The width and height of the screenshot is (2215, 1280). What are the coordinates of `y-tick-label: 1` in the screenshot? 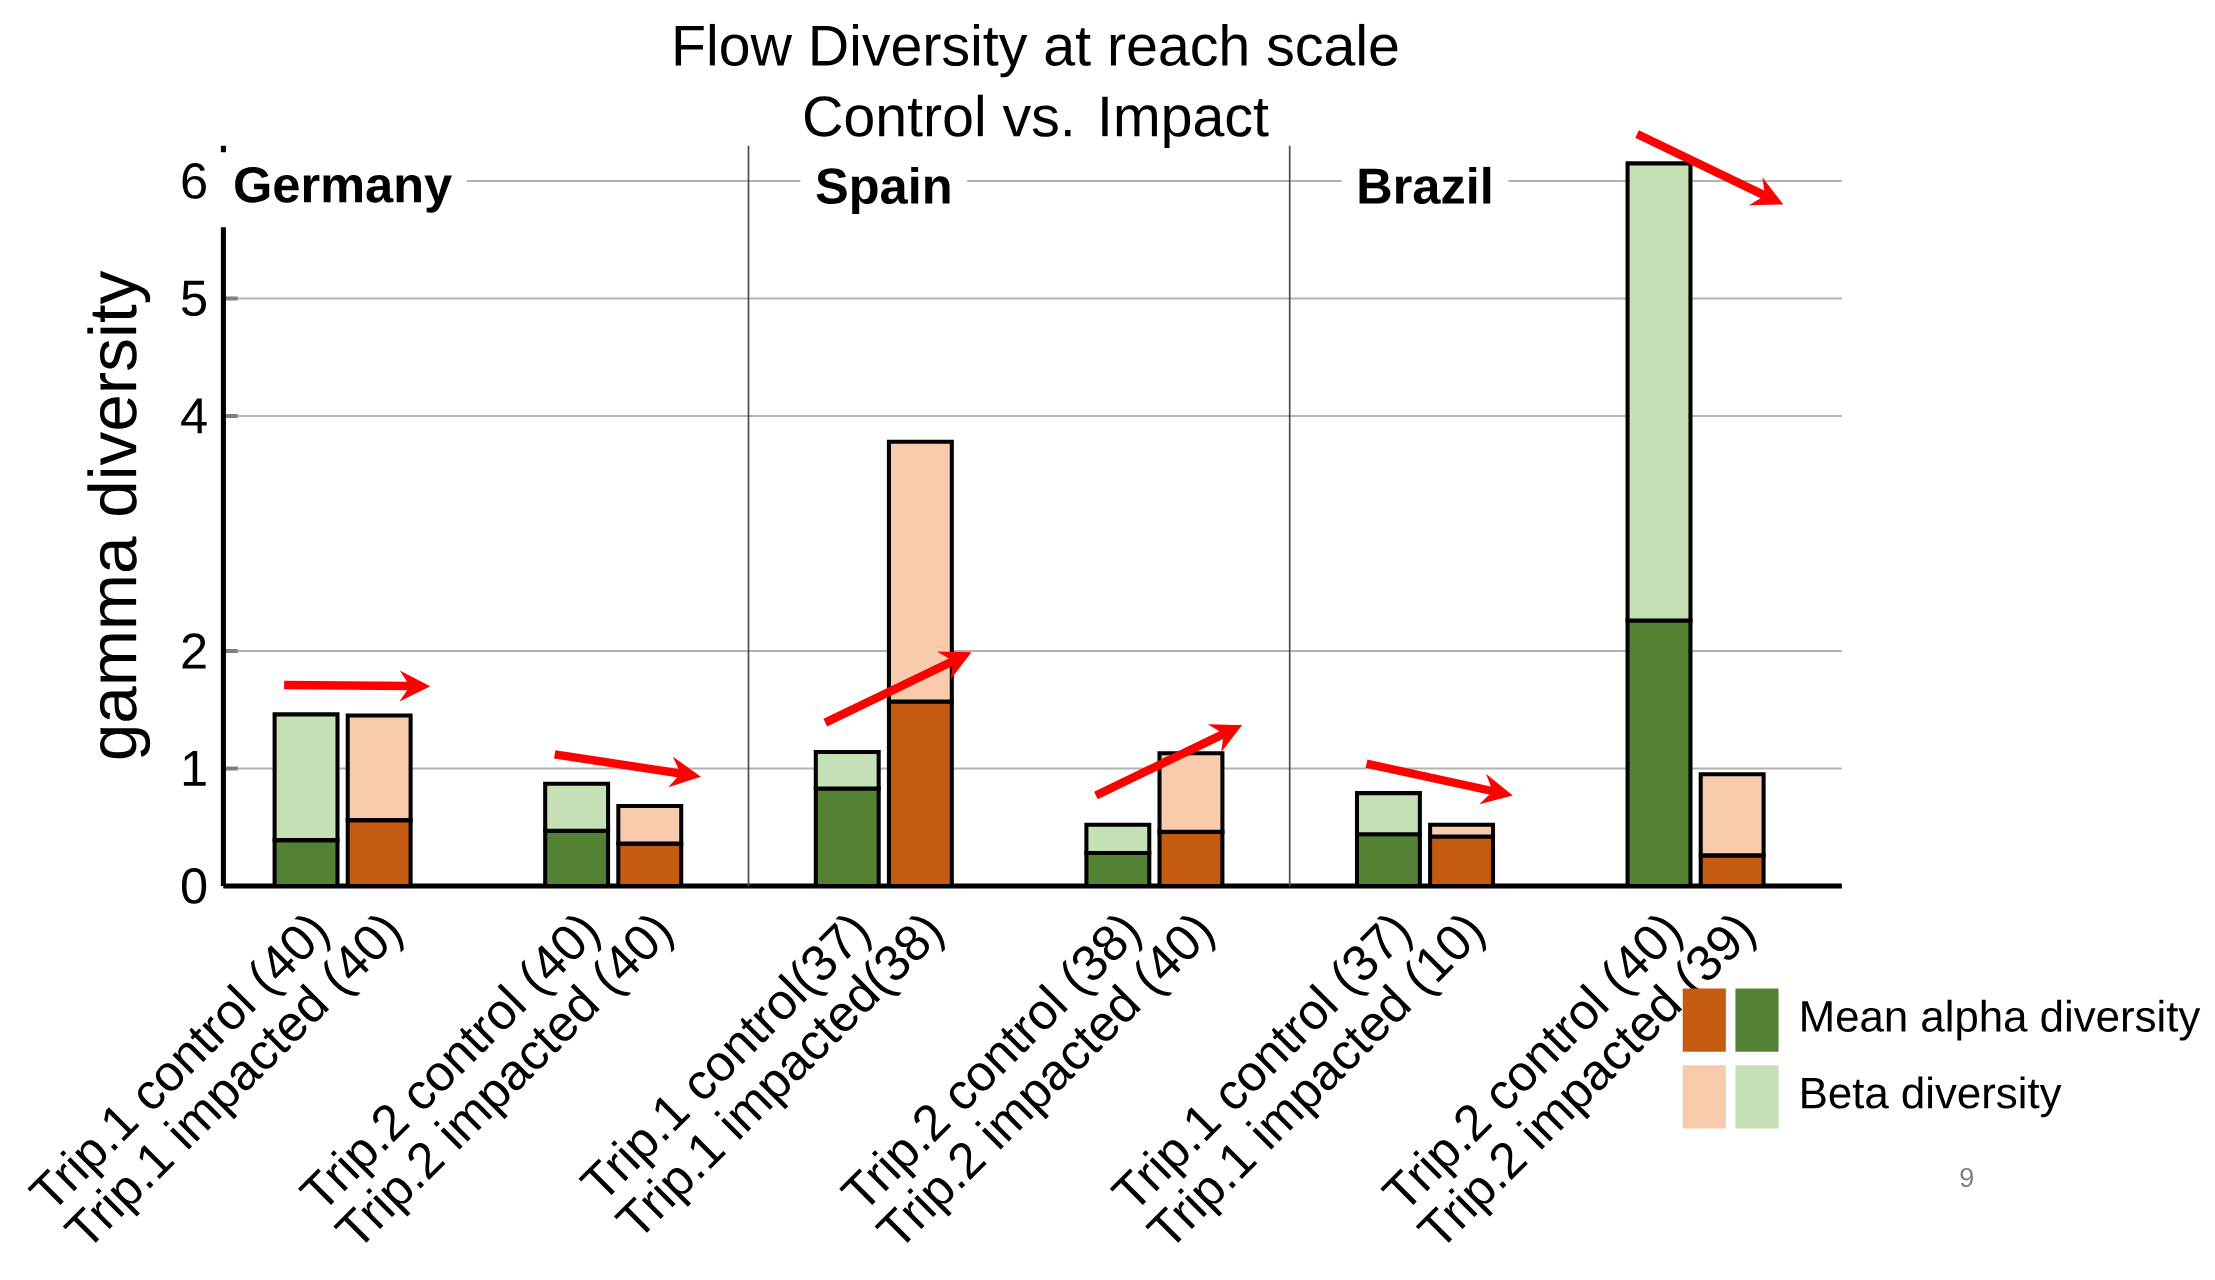 It's located at (194, 768).